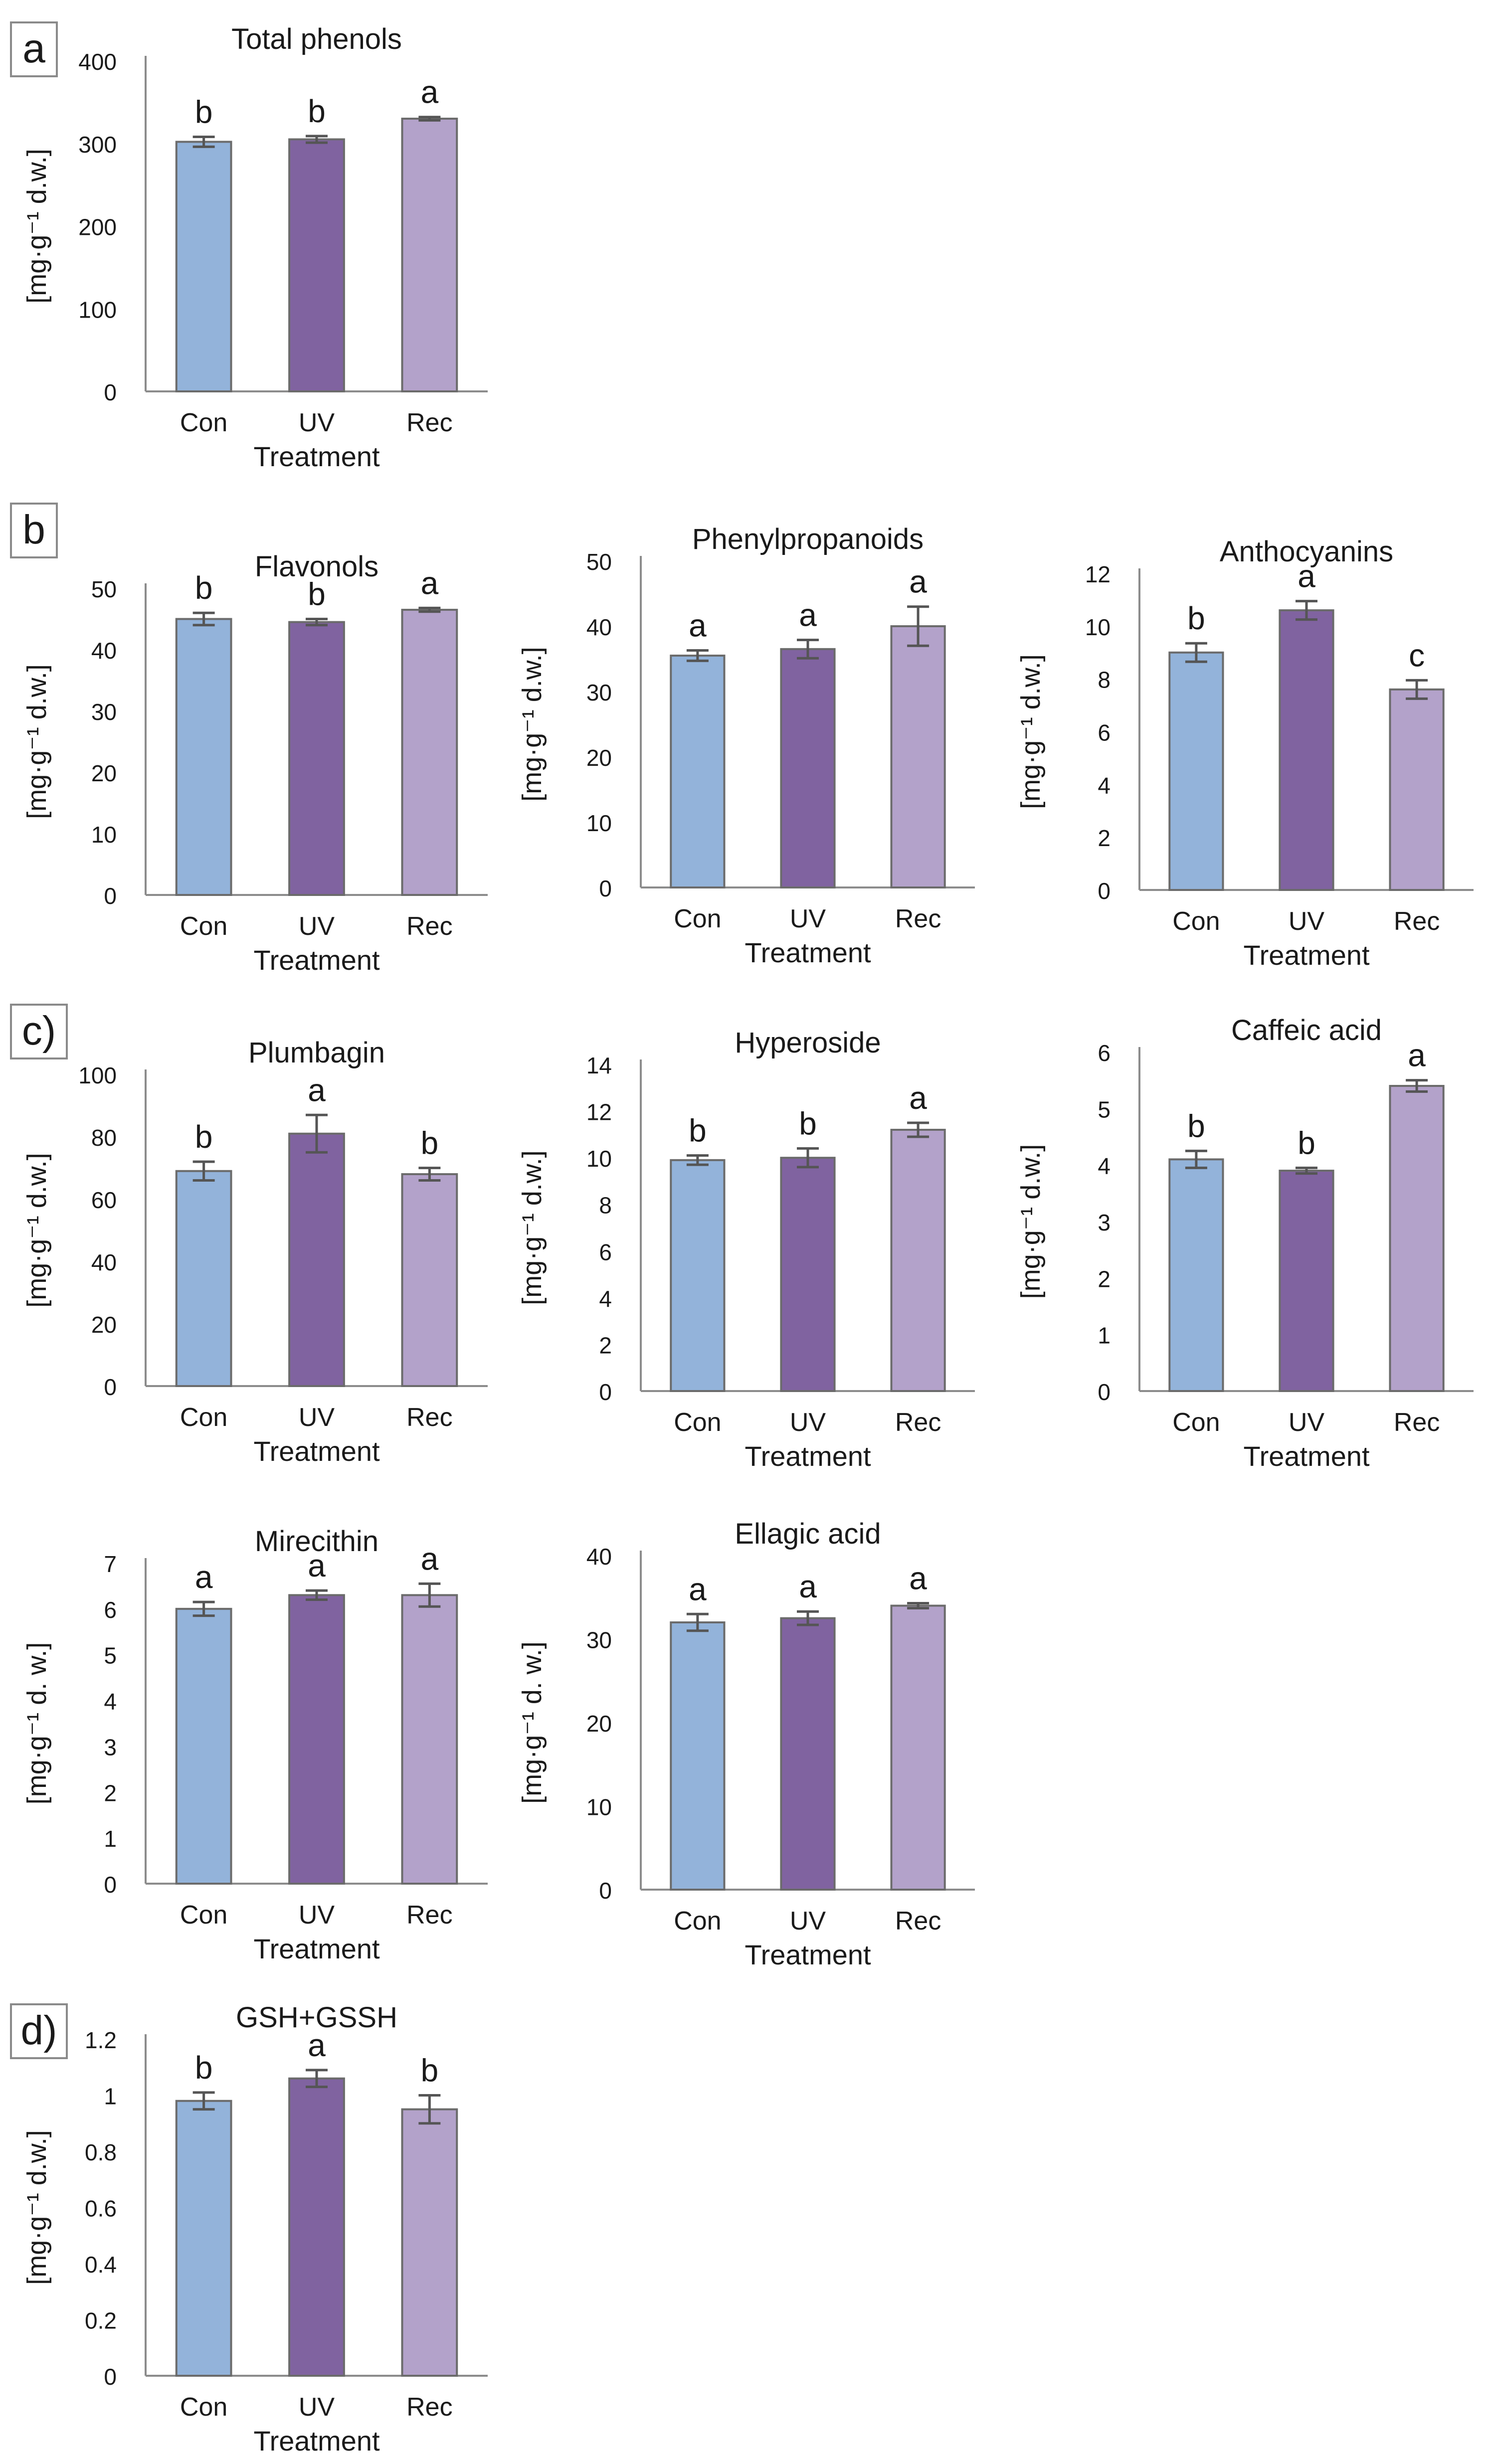 The width and height of the screenshot is (1488, 2464). I want to click on panel-label: d), so click(39, 2030).